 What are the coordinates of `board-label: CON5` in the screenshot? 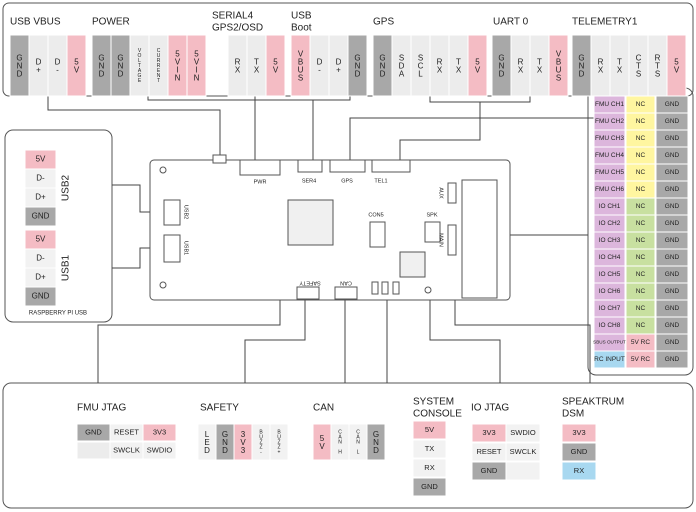 It's located at (375, 215).